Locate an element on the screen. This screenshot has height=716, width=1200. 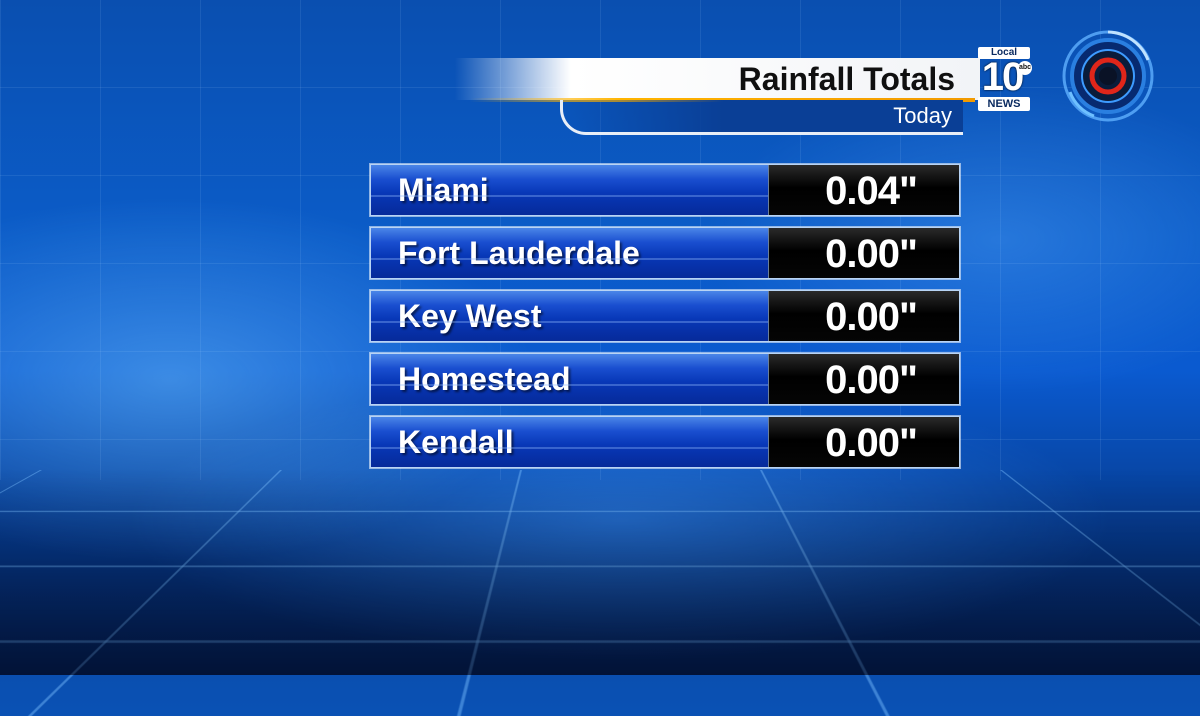
city-name: Miami is located at coordinates (443, 190).